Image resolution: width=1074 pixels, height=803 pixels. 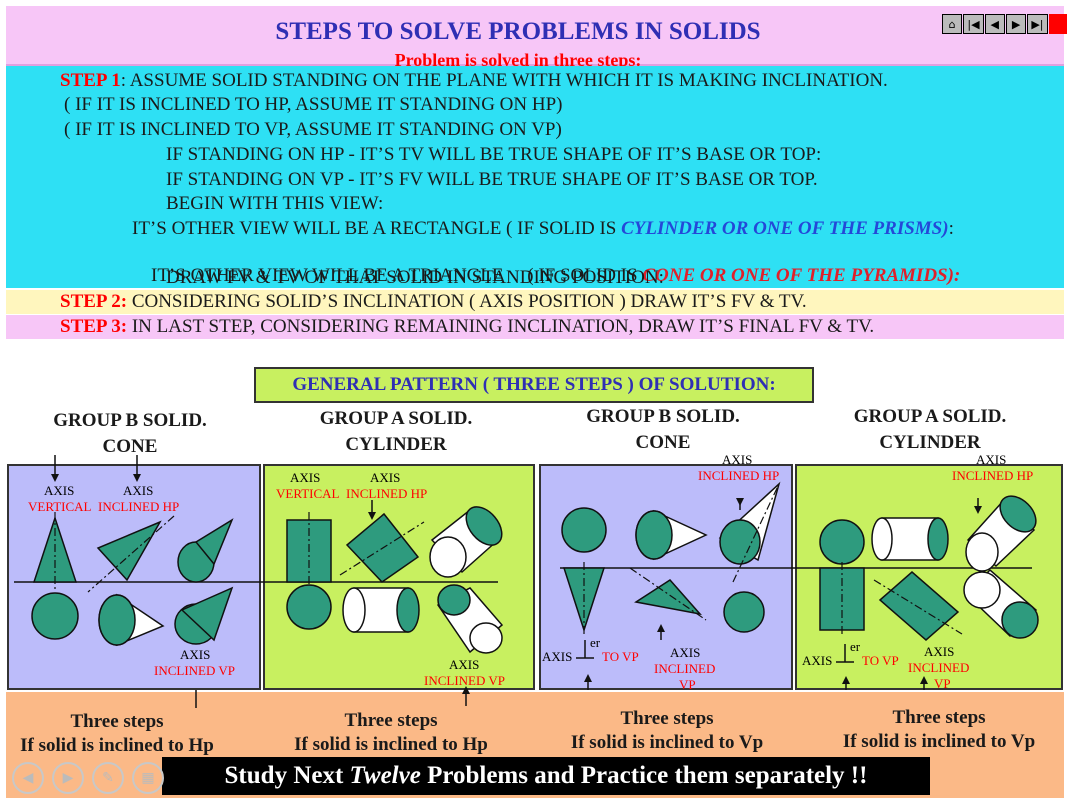 What do you see at coordinates (880, 660) in the screenshot?
I see `p4-to-vp: TO VP` at bounding box center [880, 660].